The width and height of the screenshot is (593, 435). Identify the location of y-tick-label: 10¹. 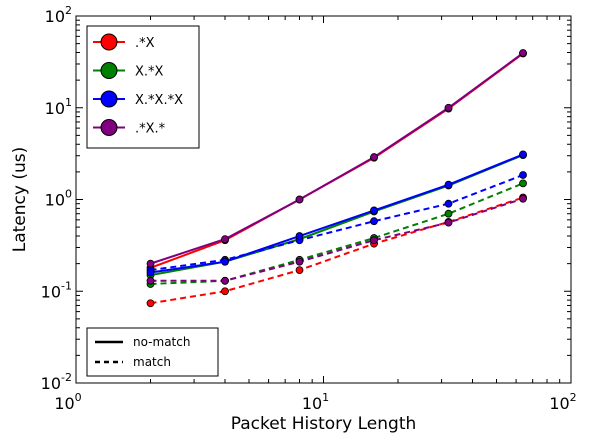
(58, 107).